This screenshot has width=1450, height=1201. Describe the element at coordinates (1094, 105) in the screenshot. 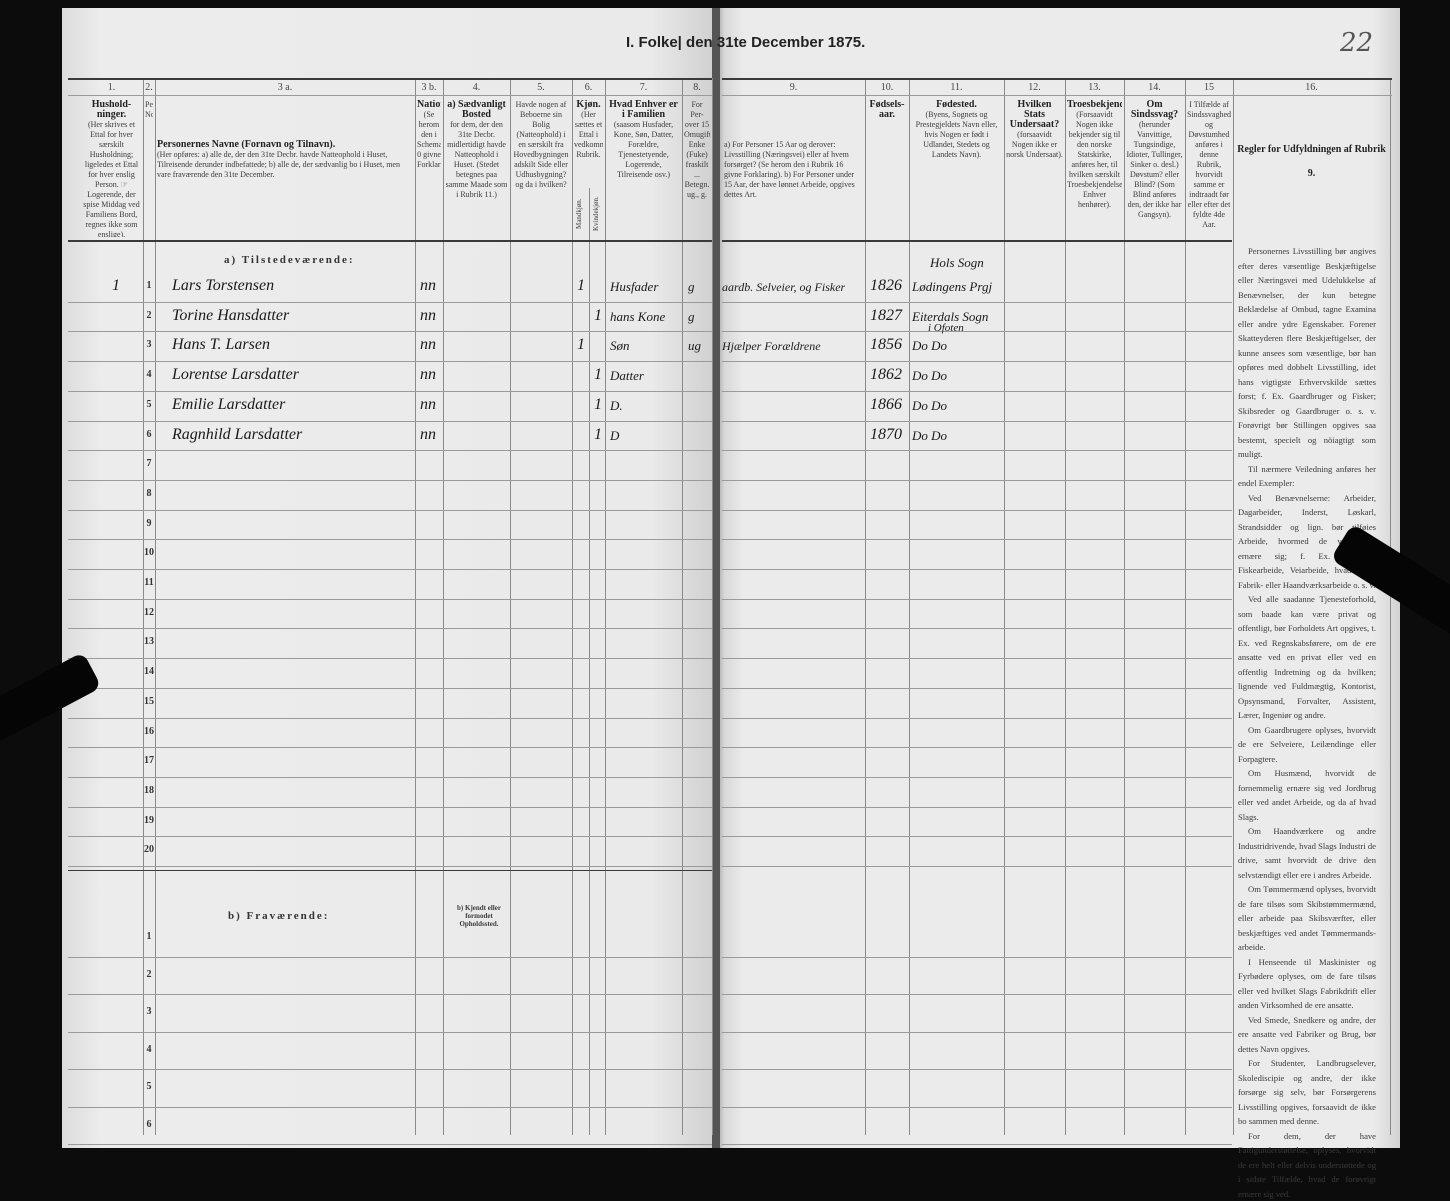

I see `column-title: Troesbekjendelse.` at that location.